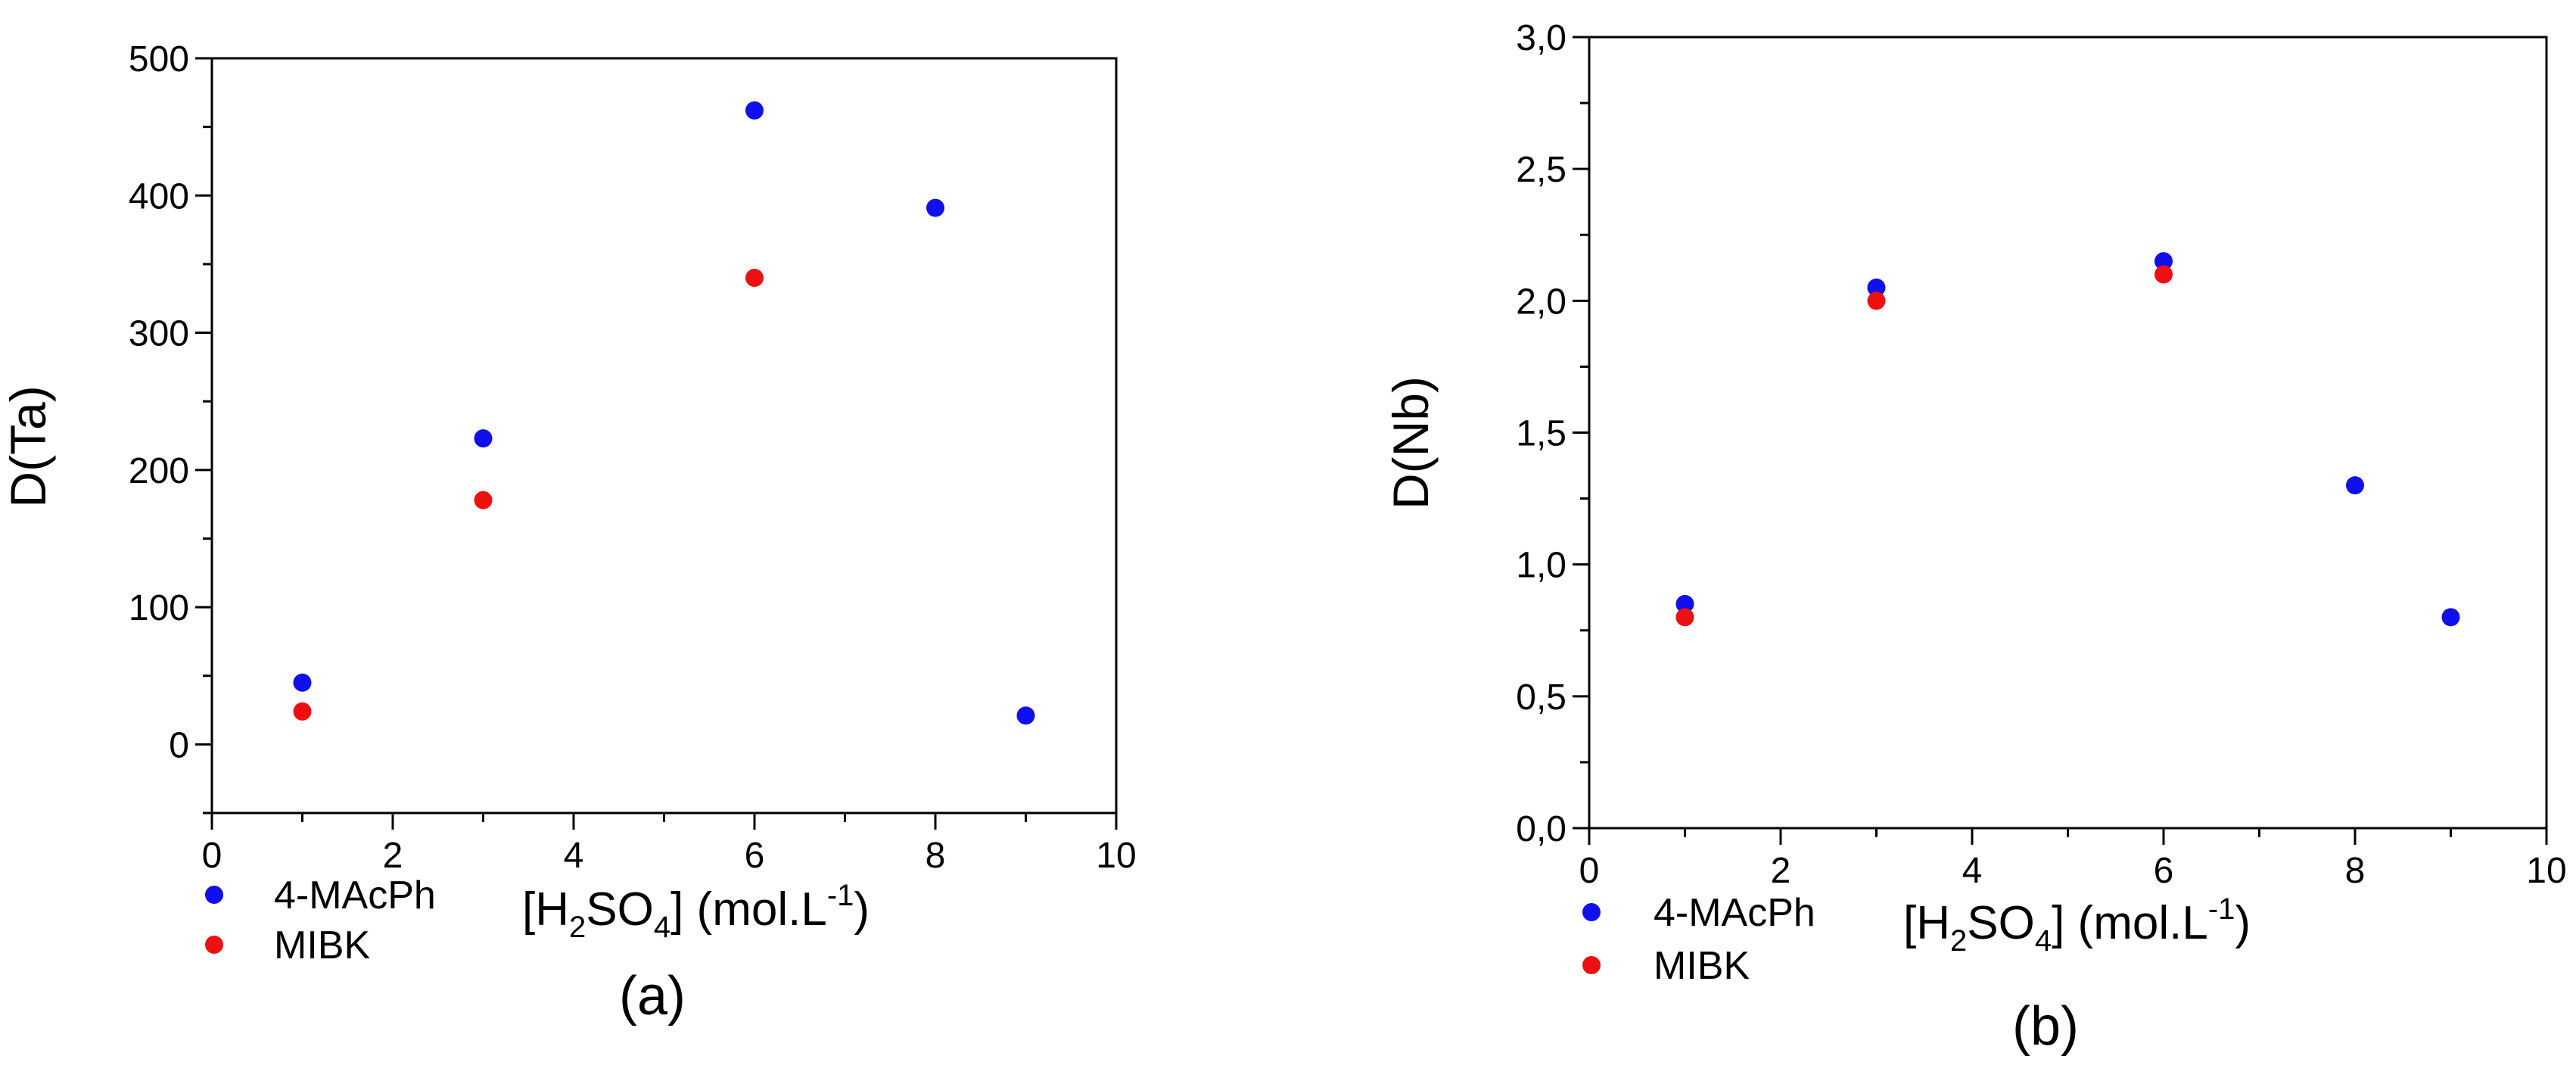  What do you see at coordinates (322, 946) in the screenshot?
I see `panel-a-legend-label: MIBK` at bounding box center [322, 946].